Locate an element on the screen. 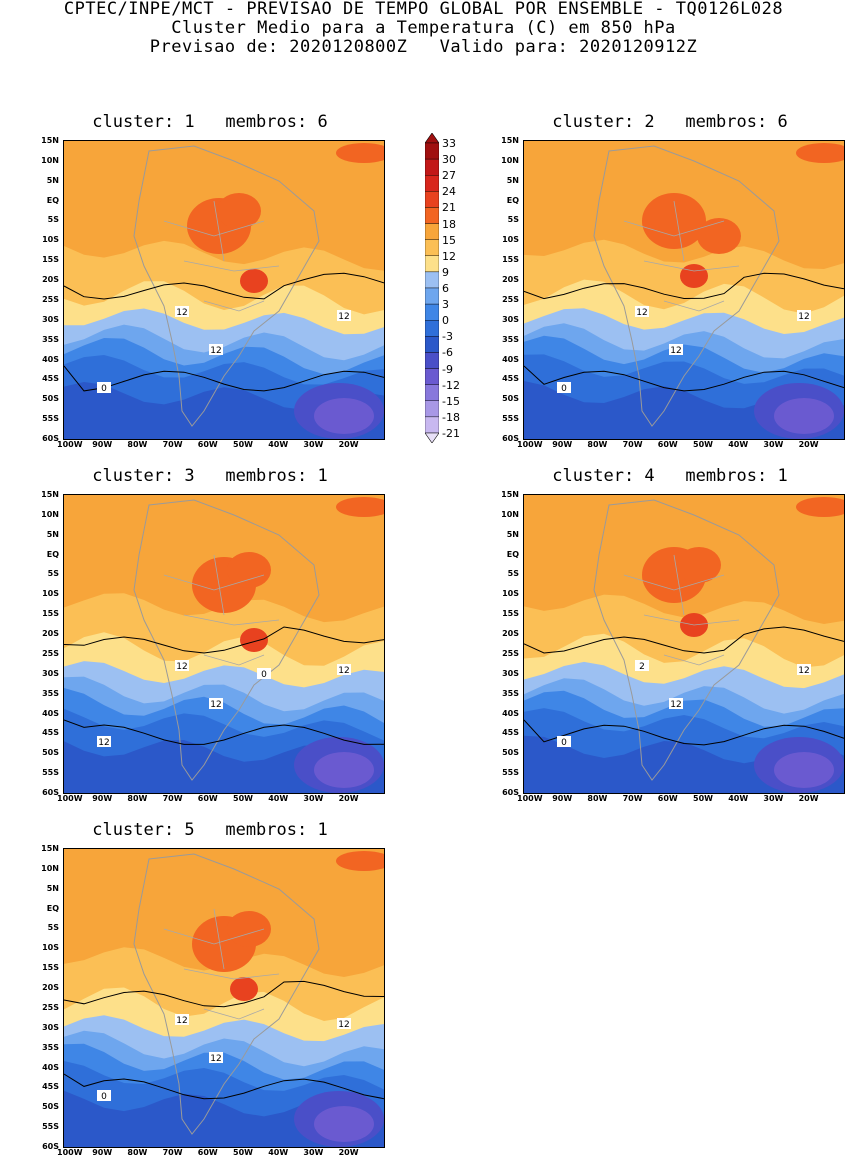  colorbar-label: 0 is located at coordinates (445, 321).